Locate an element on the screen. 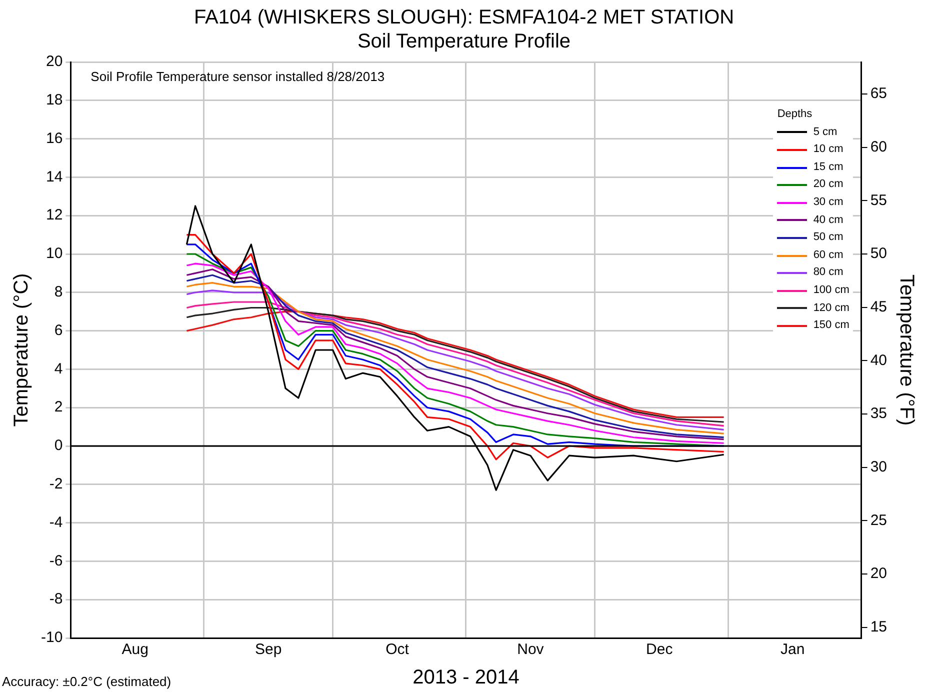  y2-tick-label: 20 is located at coordinates (879, 573).